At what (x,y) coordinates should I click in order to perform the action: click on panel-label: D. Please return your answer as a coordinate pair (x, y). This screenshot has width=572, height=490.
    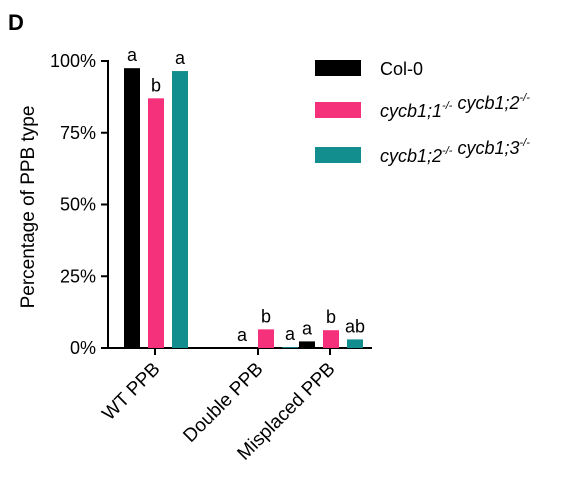
    Looking at the image, I should click on (16, 22).